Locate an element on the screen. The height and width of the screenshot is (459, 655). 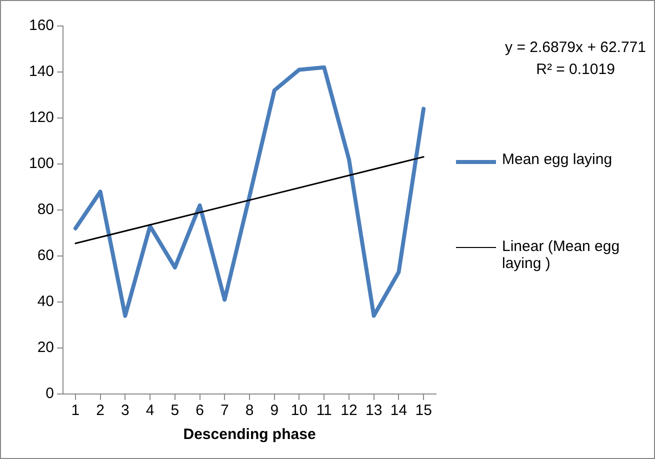
x-tick-label: 1 is located at coordinates (75, 411).